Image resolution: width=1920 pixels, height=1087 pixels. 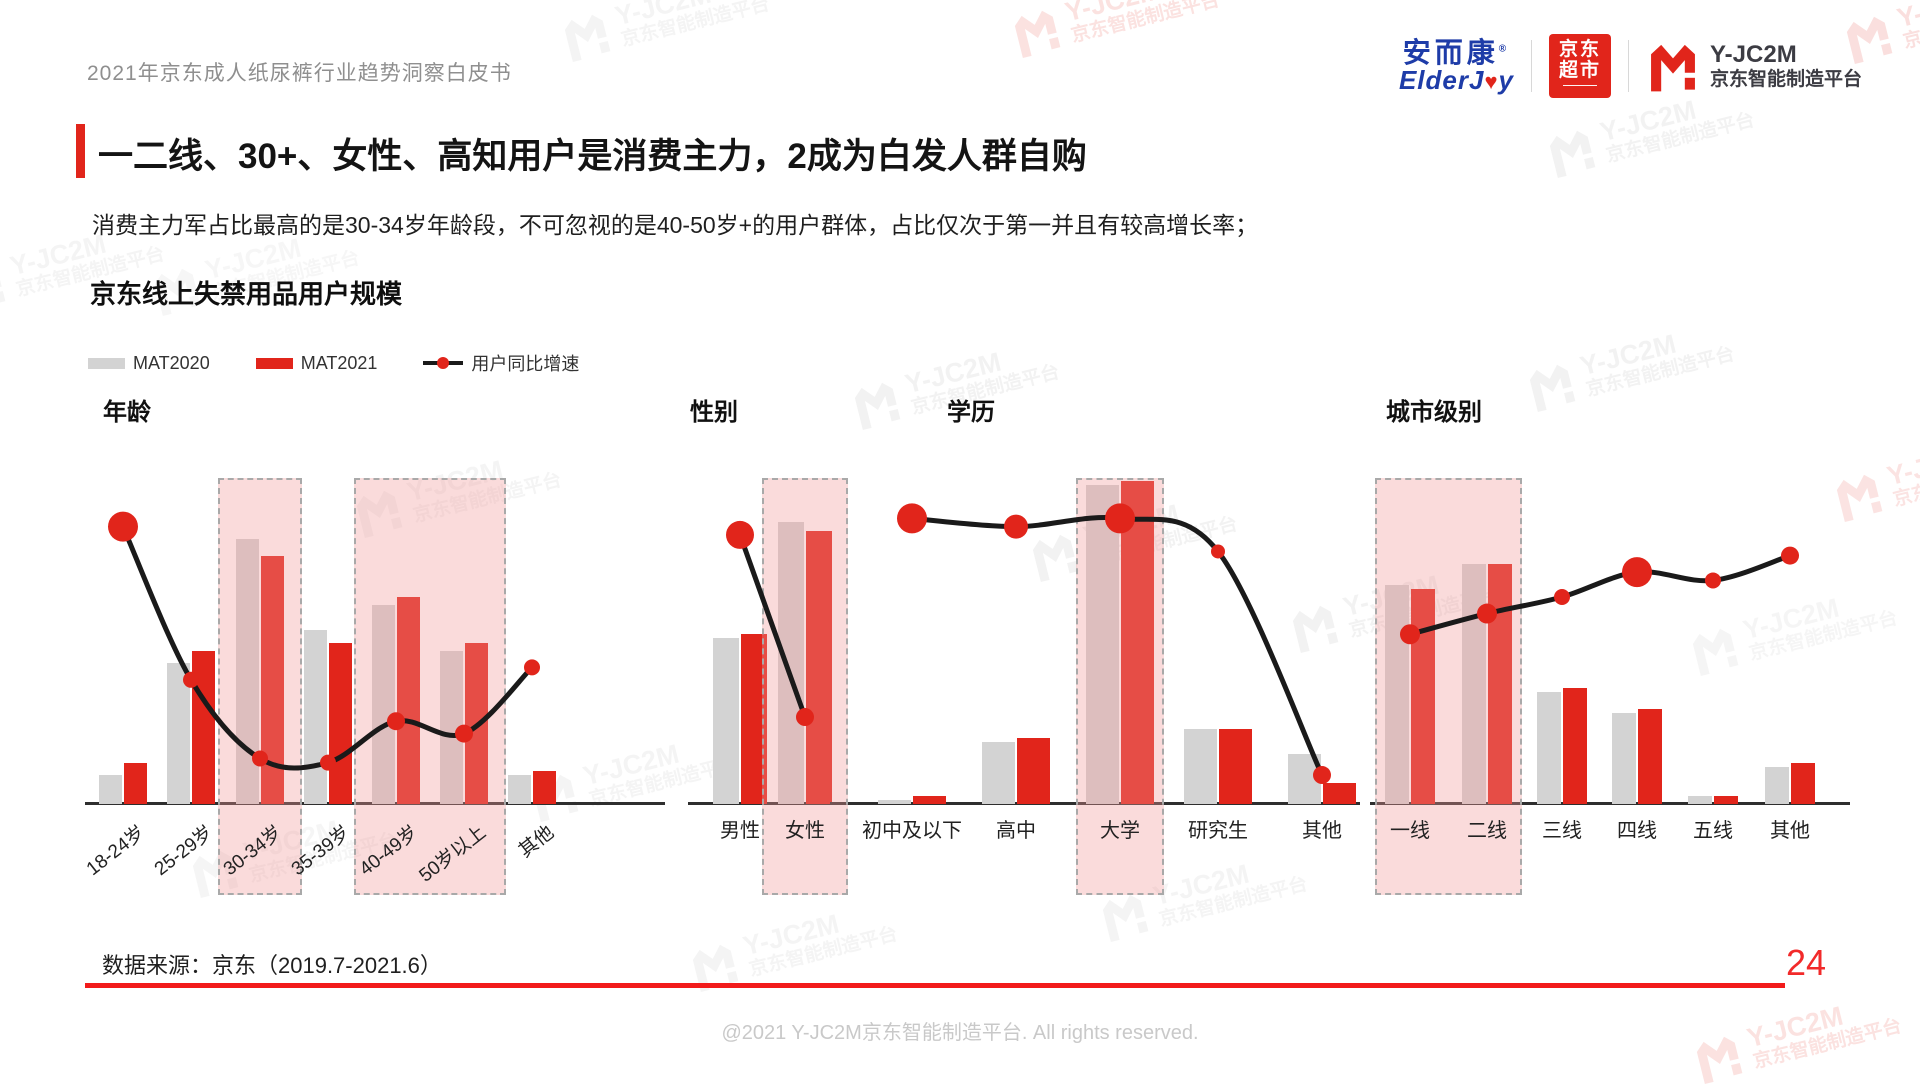 I want to click on growth-line-education, so click(x=1114, y=644).